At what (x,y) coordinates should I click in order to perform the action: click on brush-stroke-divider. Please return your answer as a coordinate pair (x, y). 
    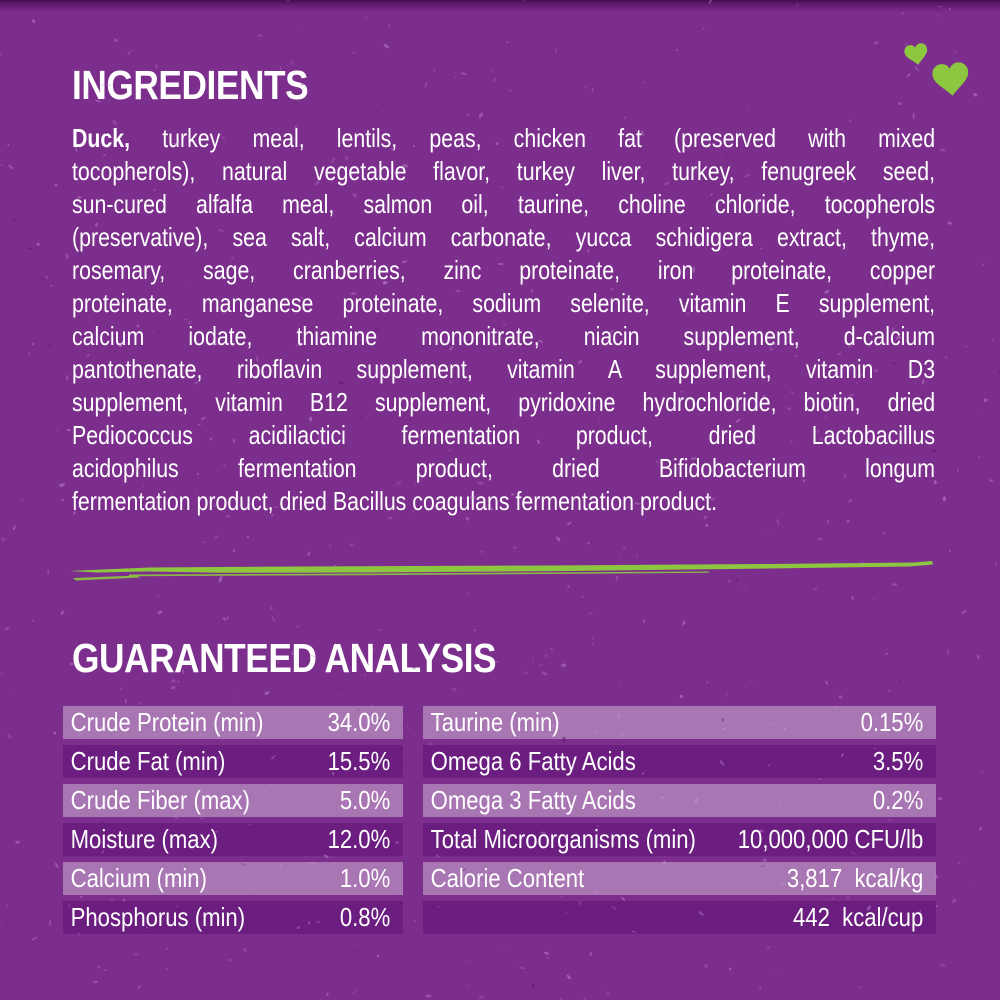
    Looking at the image, I should click on (501, 571).